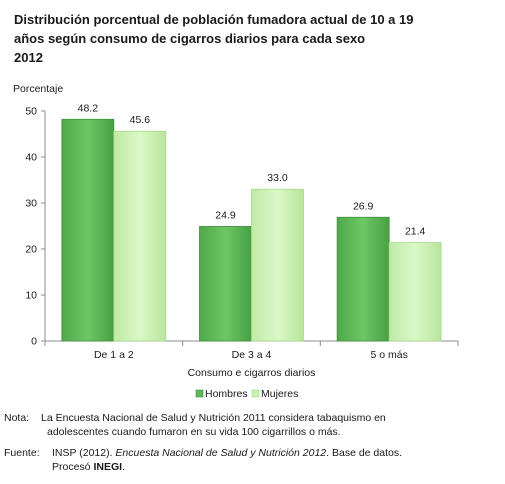 This screenshot has height=484, width=505. Describe the element at coordinates (123, 467) in the screenshot. I see `procesado-suffix: .` at that location.